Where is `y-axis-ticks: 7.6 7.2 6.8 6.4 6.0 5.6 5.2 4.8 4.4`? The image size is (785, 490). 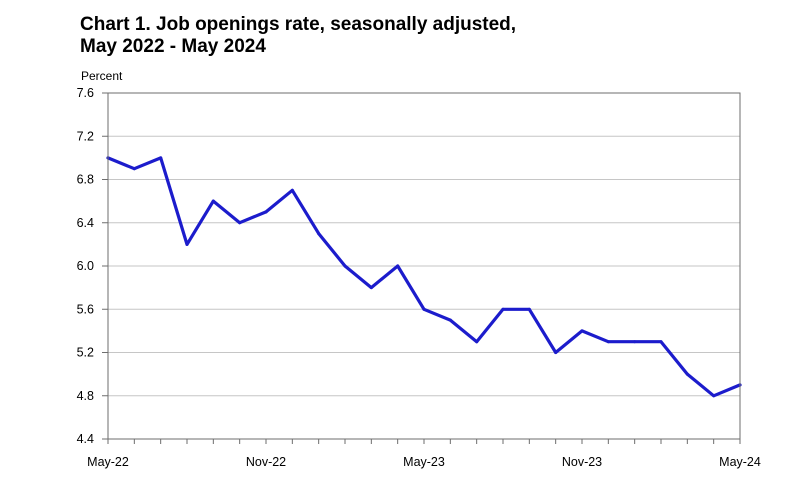 y-axis-ticks: 7.6 7.2 6.8 6.4 6.0 5.6 5.2 4.8 4.4 is located at coordinates (92, 266).